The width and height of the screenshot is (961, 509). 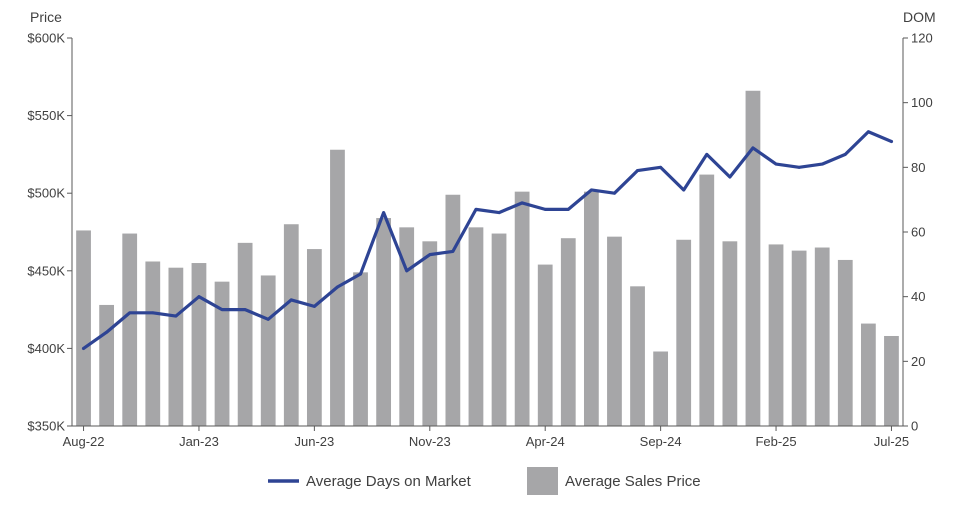 I want to click on left-tick-label: $600K, so click(x=46, y=38).